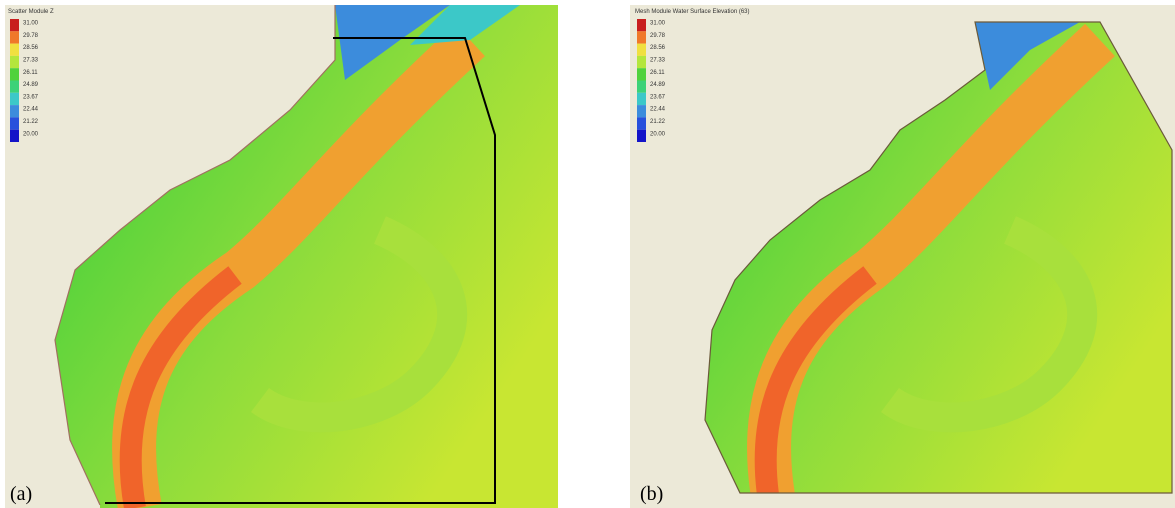 The image size is (1175, 508). What do you see at coordinates (21, 494) in the screenshot?
I see `panel-label: (a)` at bounding box center [21, 494].